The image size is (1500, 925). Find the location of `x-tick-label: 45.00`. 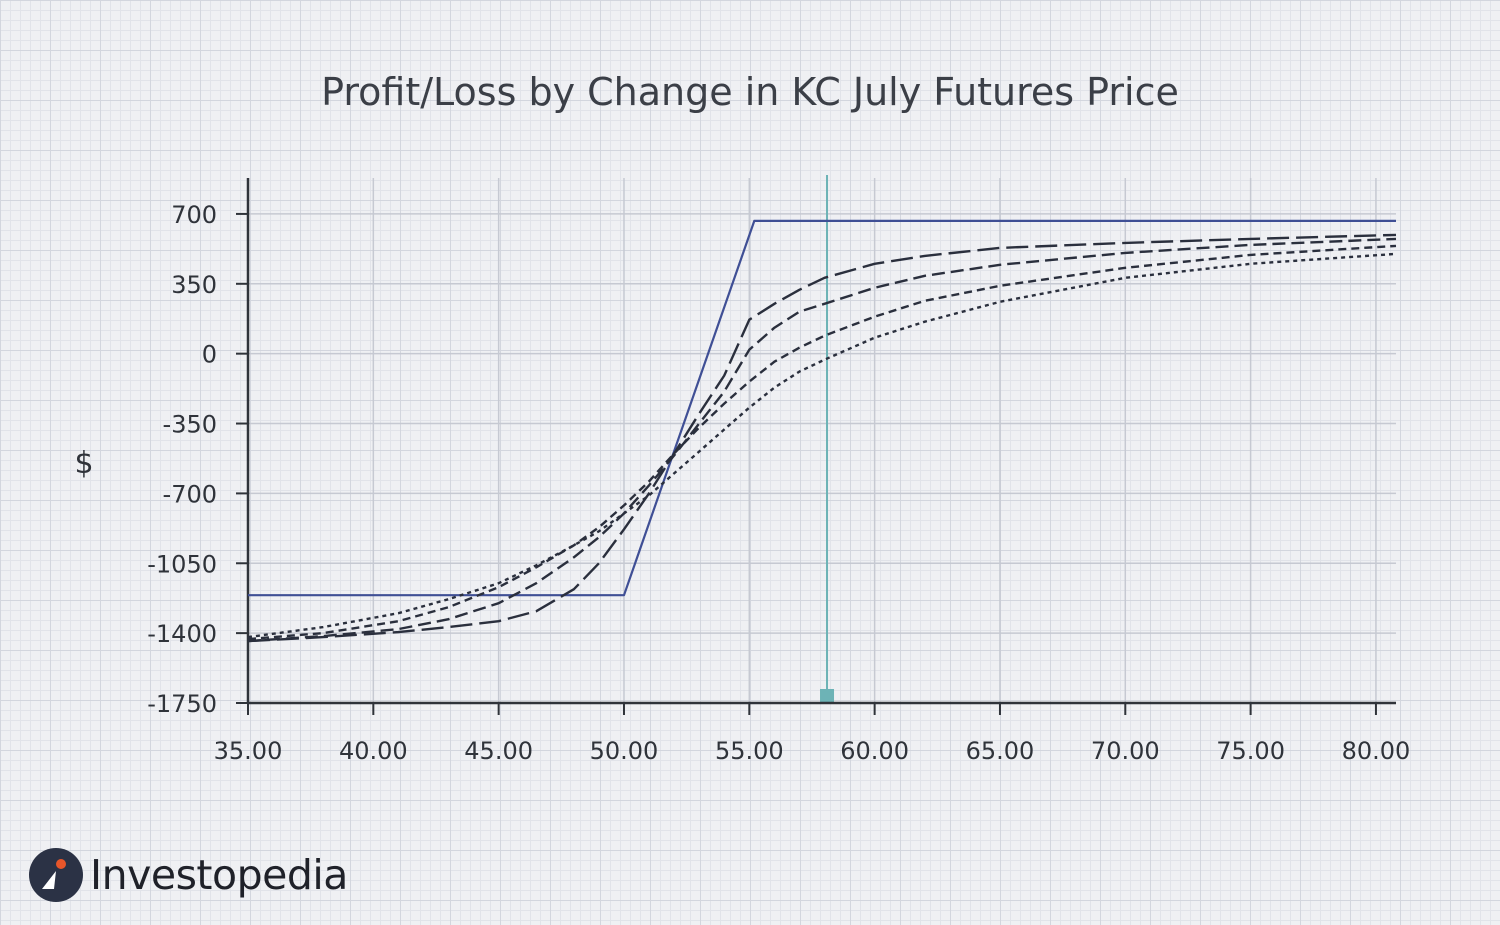

x-tick-label: 45.00 is located at coordinates (498, 751).